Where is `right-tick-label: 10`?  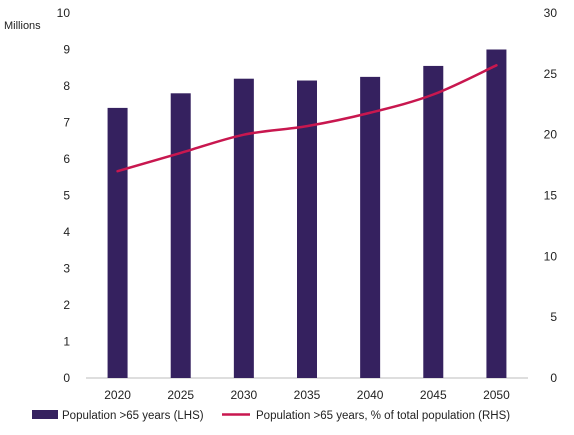
right-tick-label: 10 is located at coordinates (551, 256).